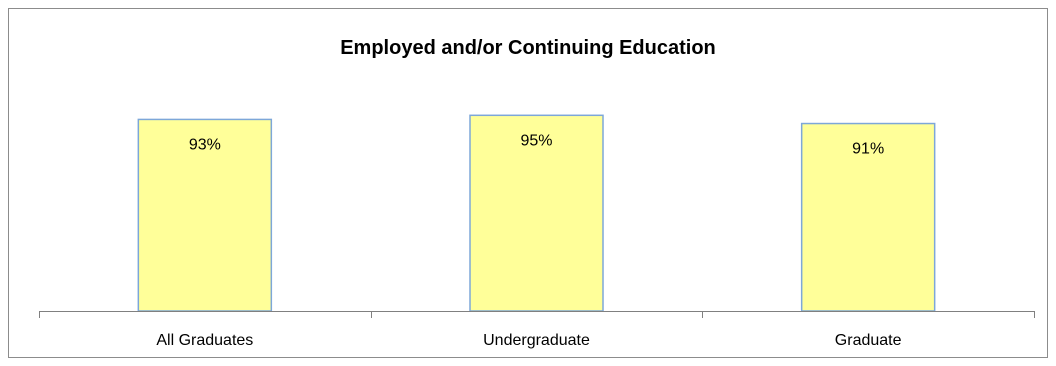  Describe the element at coordinates (528, 48) in the screenshot. I see `chart-title: Employed and/or Continuing Education` at that location.